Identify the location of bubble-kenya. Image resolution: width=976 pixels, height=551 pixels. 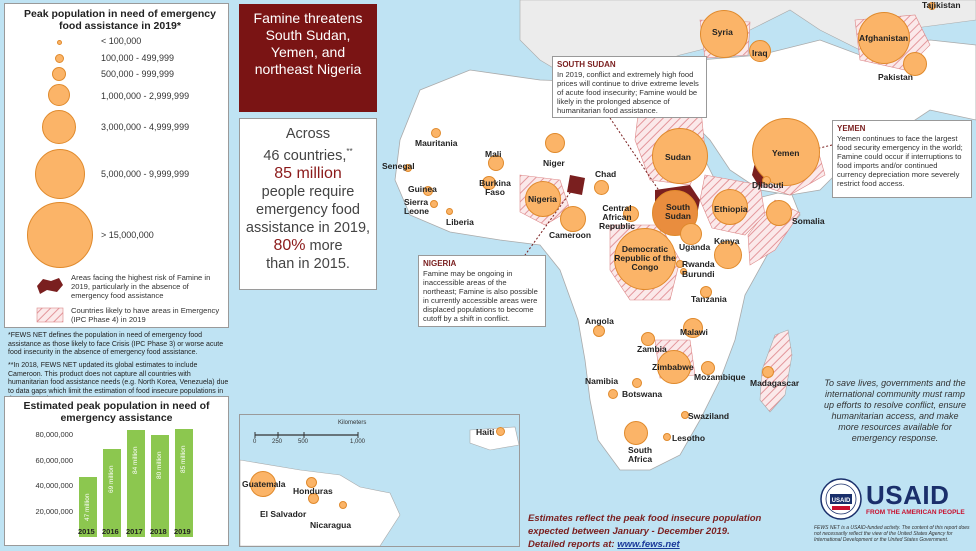
(728, 255).